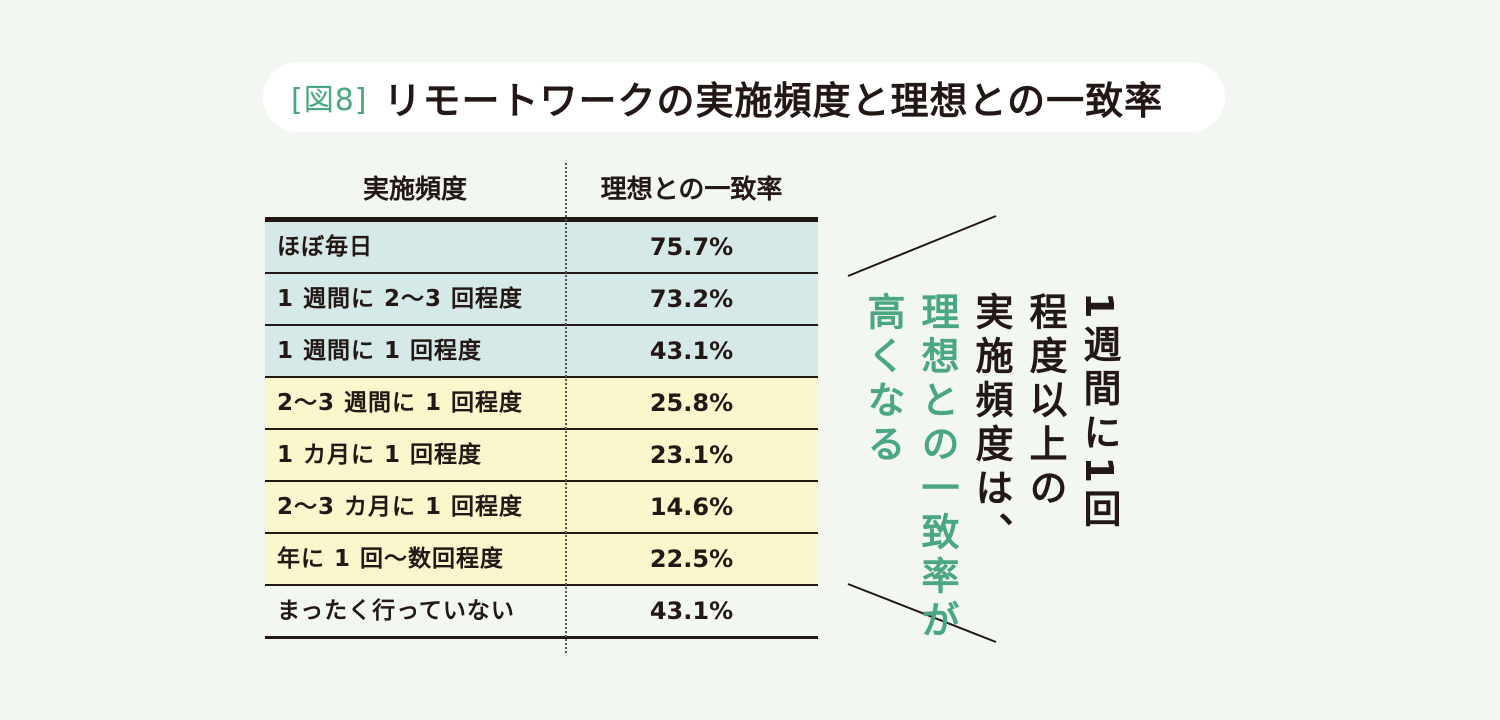  I want to click on row-value: 23.1%, so click(691, 455).